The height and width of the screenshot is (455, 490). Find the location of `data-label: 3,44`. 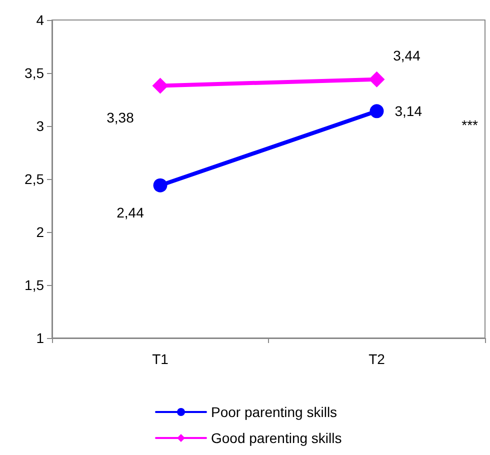

data-label: 3,44 is located at coordinates (407, 55).